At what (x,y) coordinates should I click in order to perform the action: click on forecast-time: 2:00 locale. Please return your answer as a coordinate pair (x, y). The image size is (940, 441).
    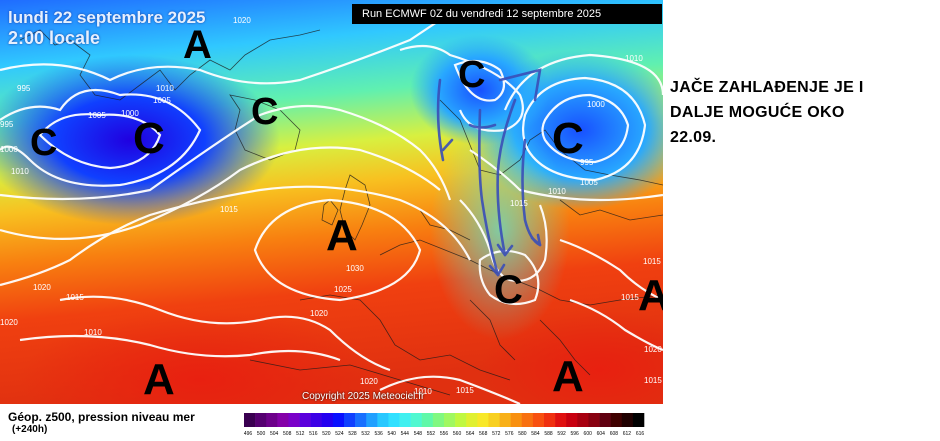
    Looking at the image, I should click on (54, 38).